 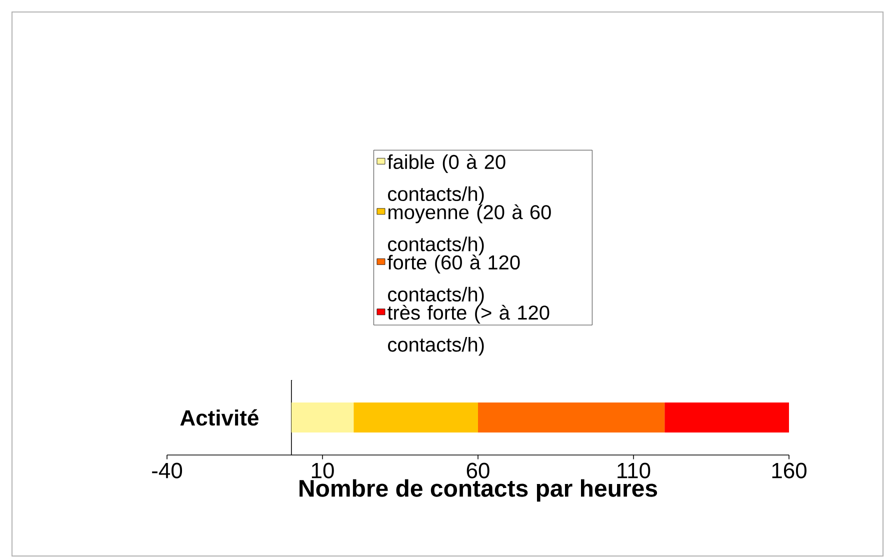 I want to click on x-tick-label: 160, so click(x=789, y=470).